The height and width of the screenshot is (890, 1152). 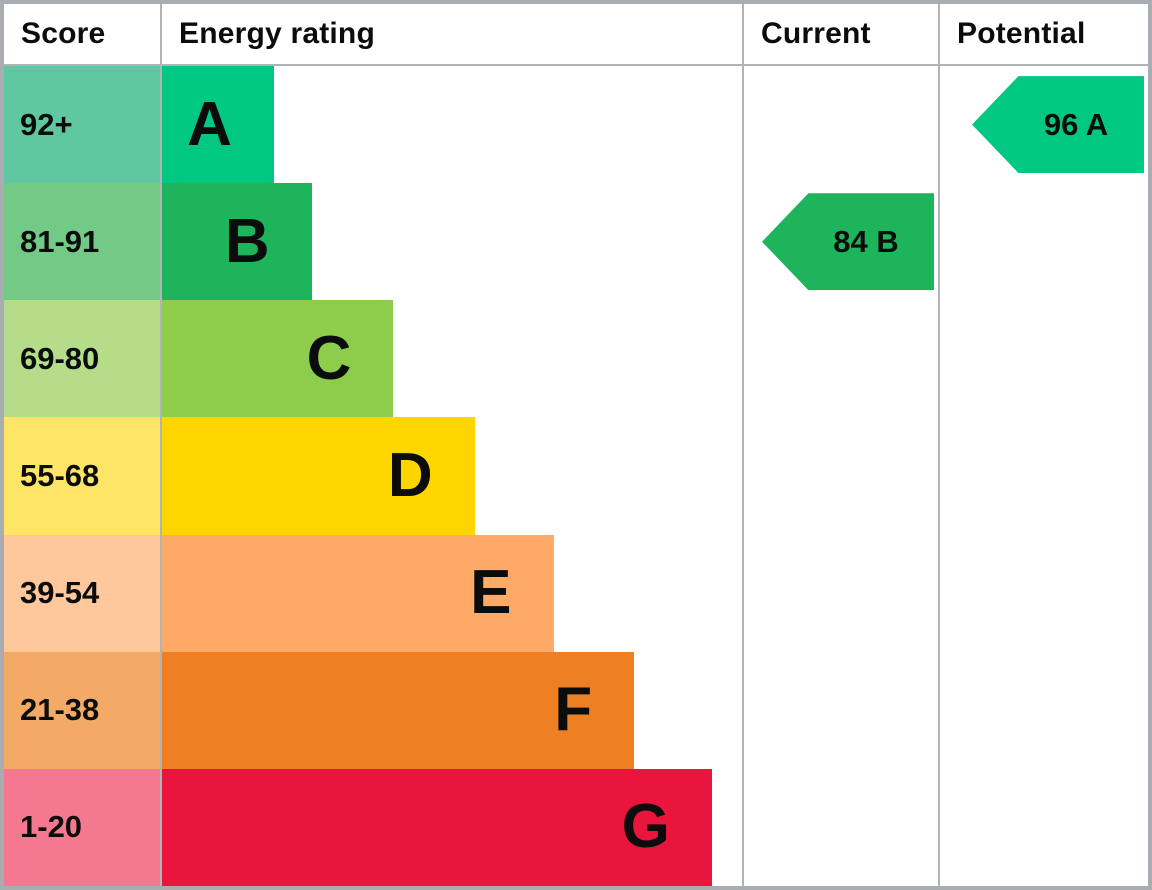 I want to click on score-header: Score, so click(x=82, y=35).